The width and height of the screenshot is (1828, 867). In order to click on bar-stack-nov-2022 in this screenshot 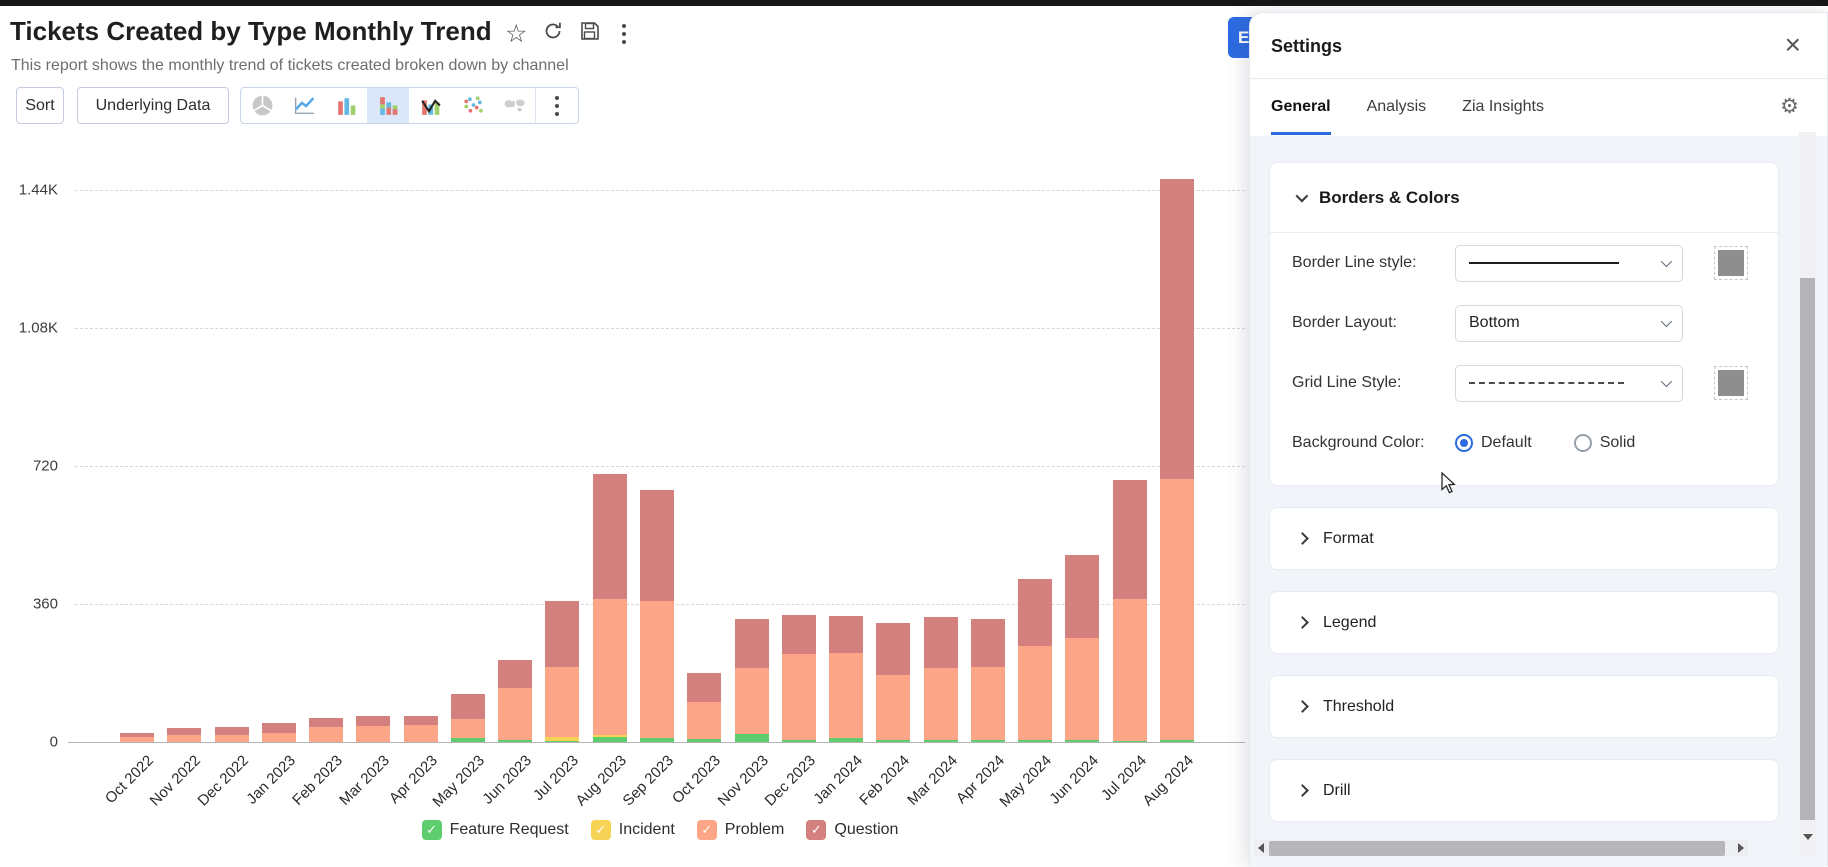, I will do `click(184, 734)`.